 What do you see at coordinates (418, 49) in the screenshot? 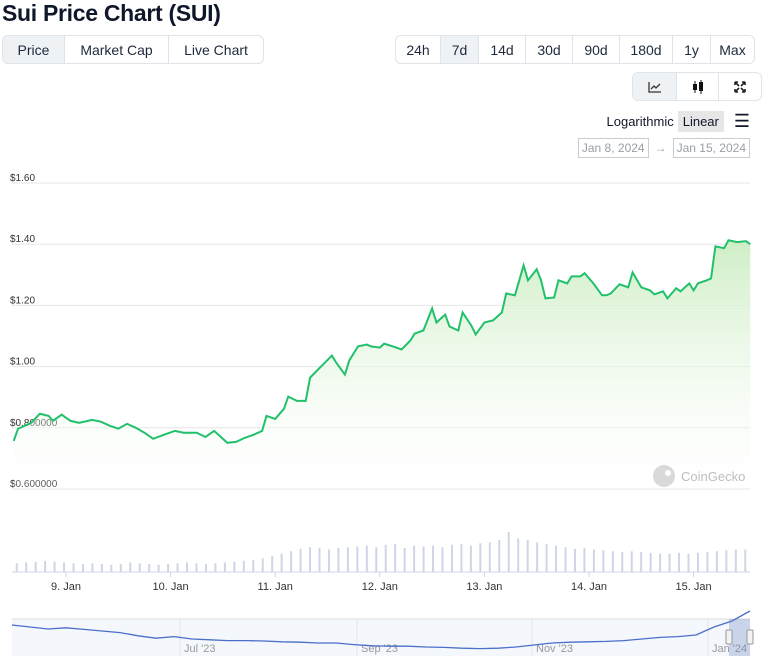
I see `range-24h: 24h` at bounding box center [418, 49].